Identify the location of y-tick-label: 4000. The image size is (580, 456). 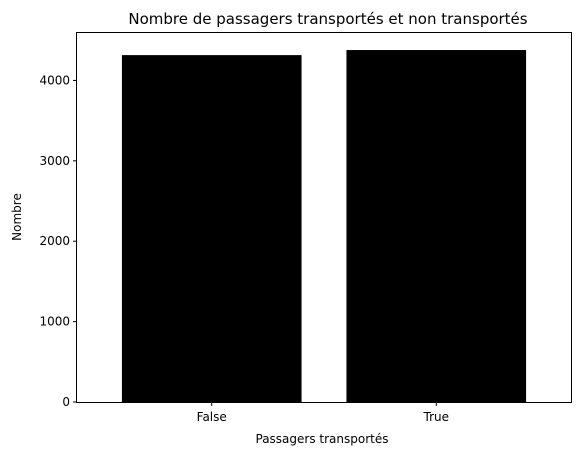
(54, 80).